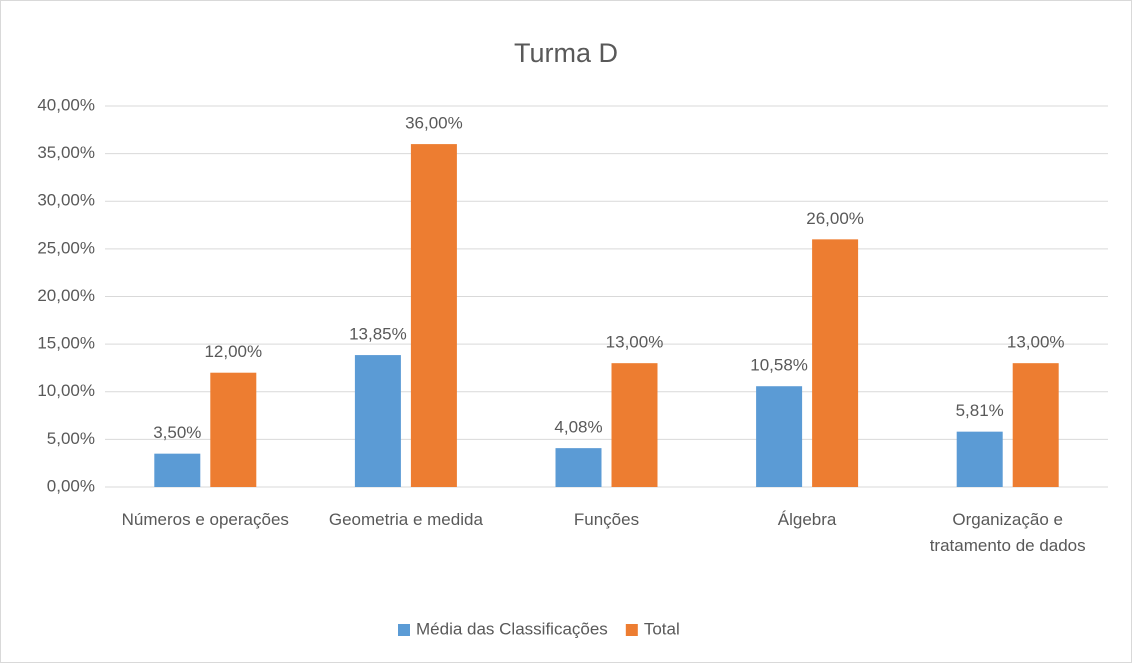  Describe the element at coordinates (1007, 532) in the screenshot. I see `x-tick-label: Organização e tratamento de dados` at that location.